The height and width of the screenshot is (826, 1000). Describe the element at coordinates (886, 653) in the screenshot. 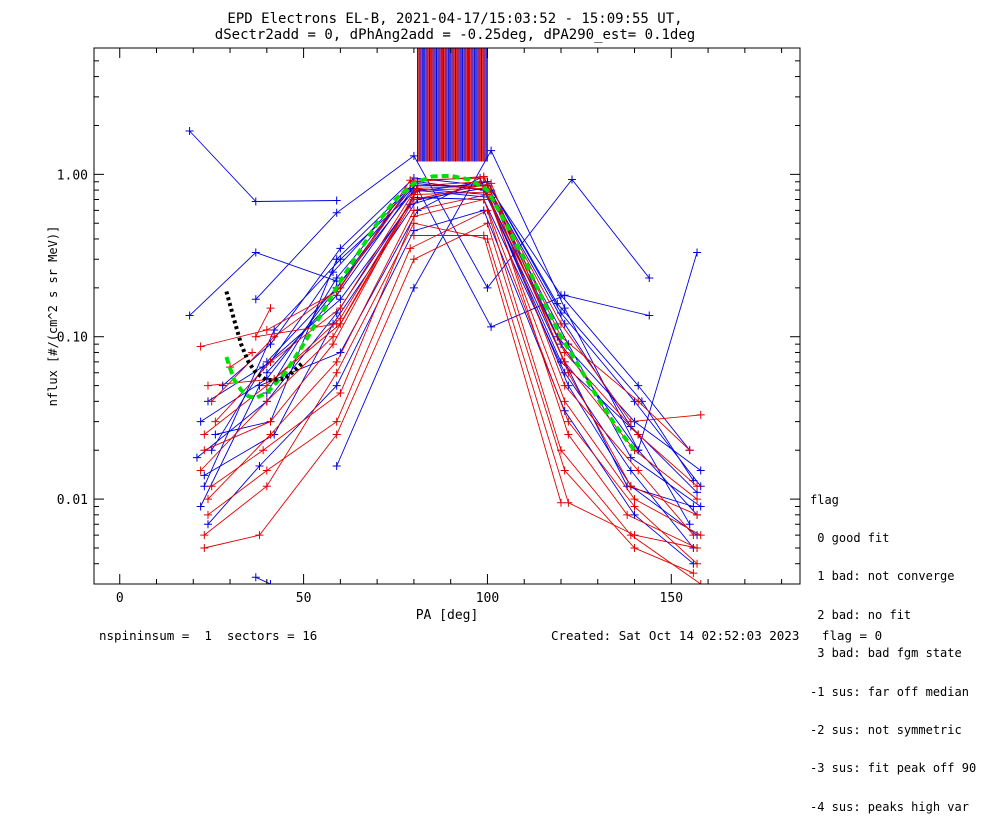

I see `legend-item: 3 bad: bad fgm state` at that location.